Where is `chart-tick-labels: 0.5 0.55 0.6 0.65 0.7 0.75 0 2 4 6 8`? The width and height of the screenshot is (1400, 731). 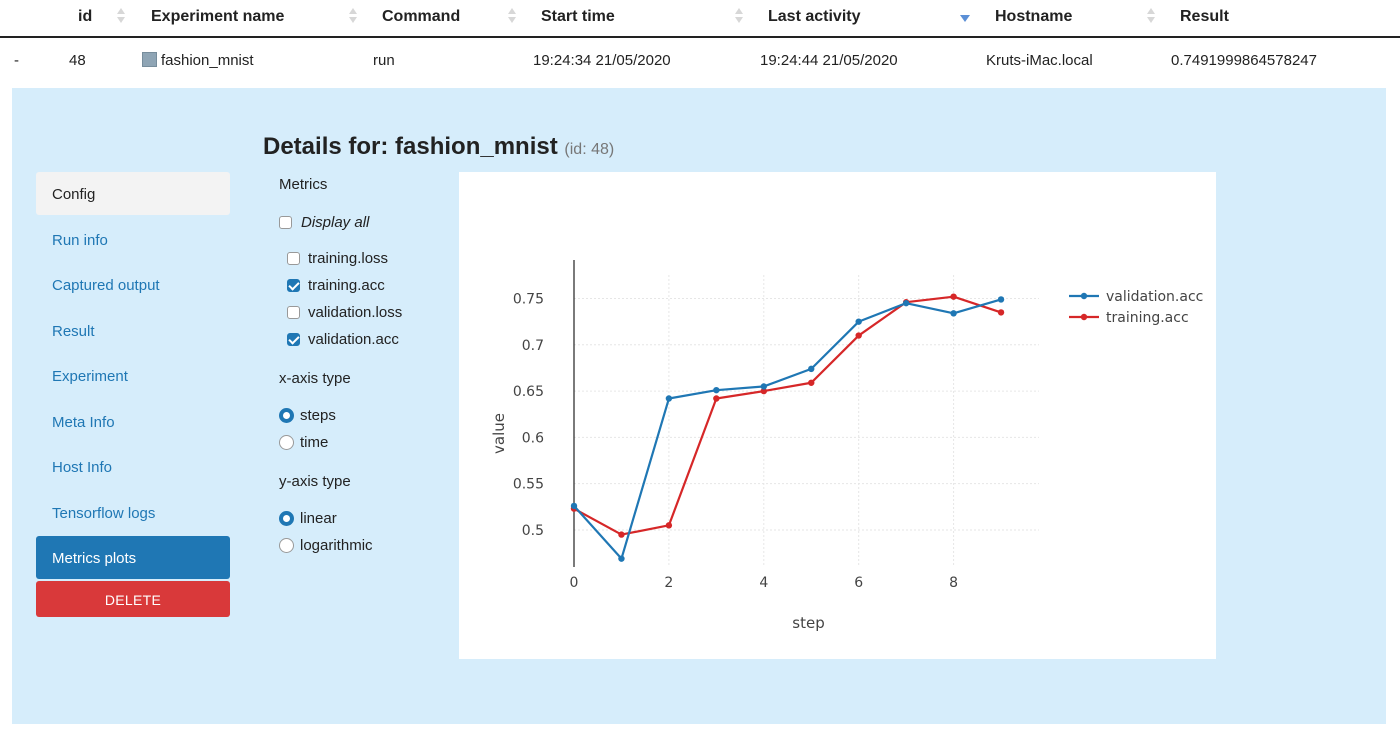
chart-tick-labels: 0.5 0.55 0.6 0.65 0.7 0.75 0 2 4 6 8 is located at coordinates (735, 441).